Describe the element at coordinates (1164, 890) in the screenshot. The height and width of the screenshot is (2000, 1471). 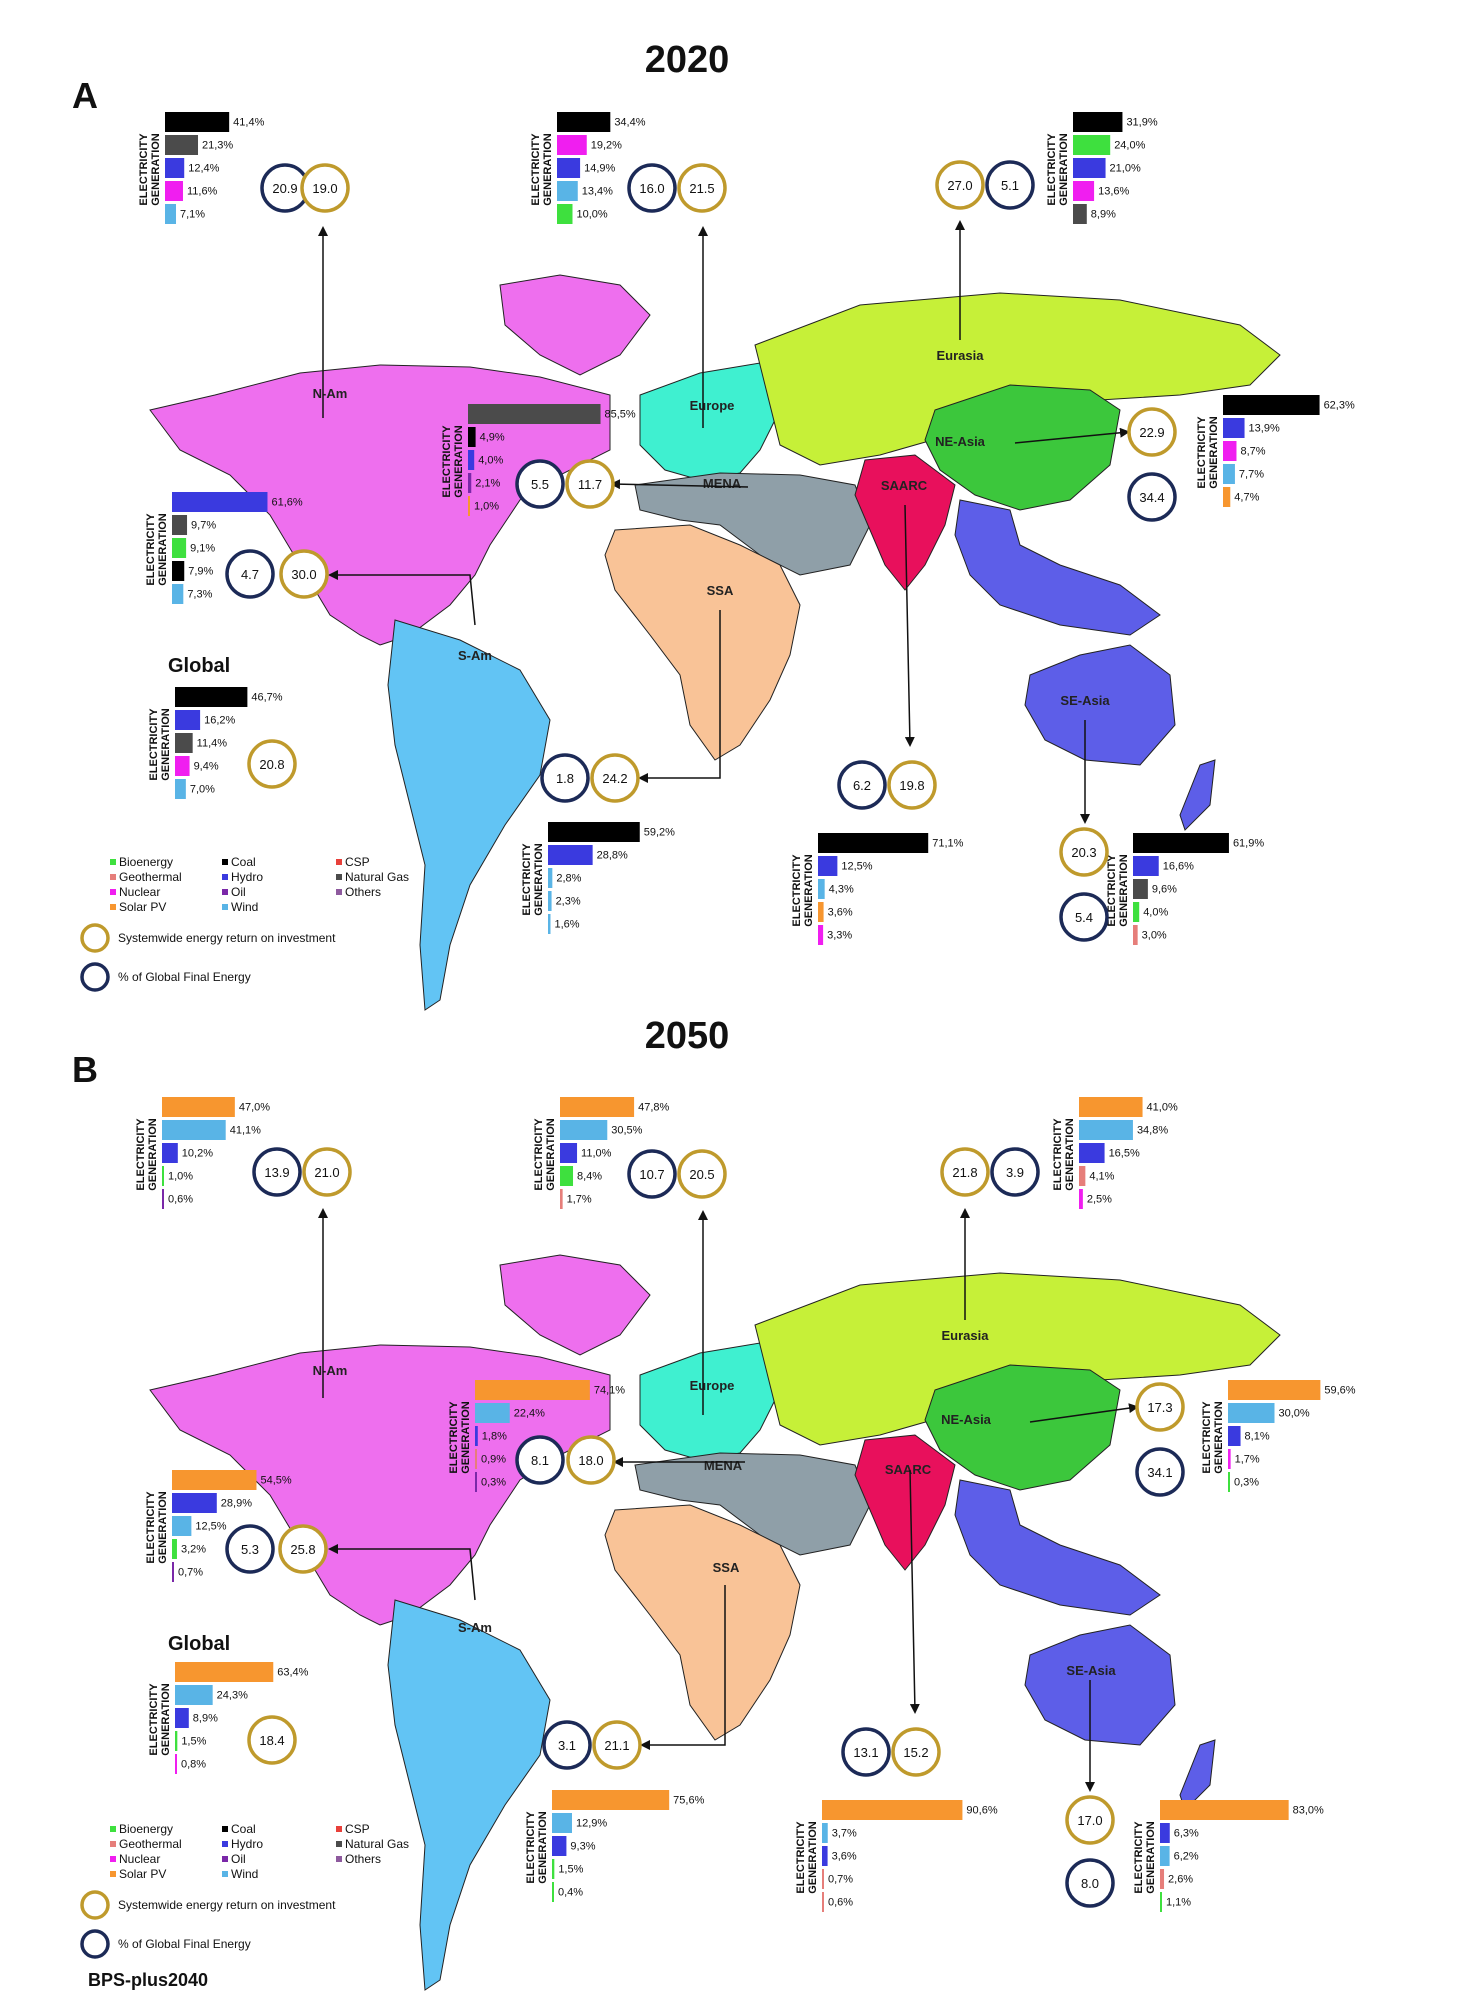
I see `bar-value-label: 9,6%` at that location.